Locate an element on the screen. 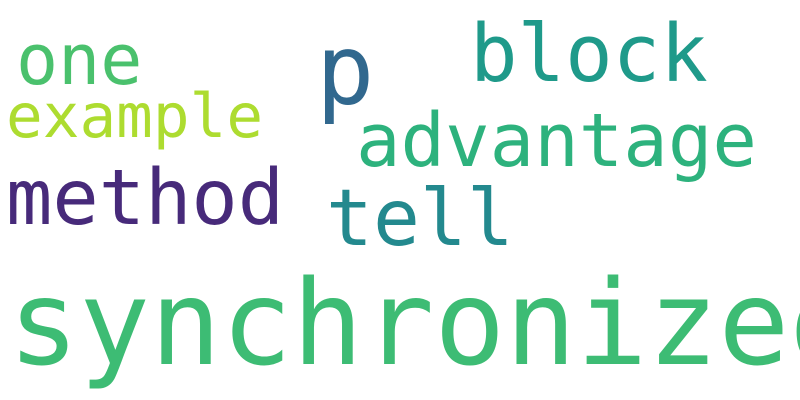  word-p: p is located at coordinates (345, 70).